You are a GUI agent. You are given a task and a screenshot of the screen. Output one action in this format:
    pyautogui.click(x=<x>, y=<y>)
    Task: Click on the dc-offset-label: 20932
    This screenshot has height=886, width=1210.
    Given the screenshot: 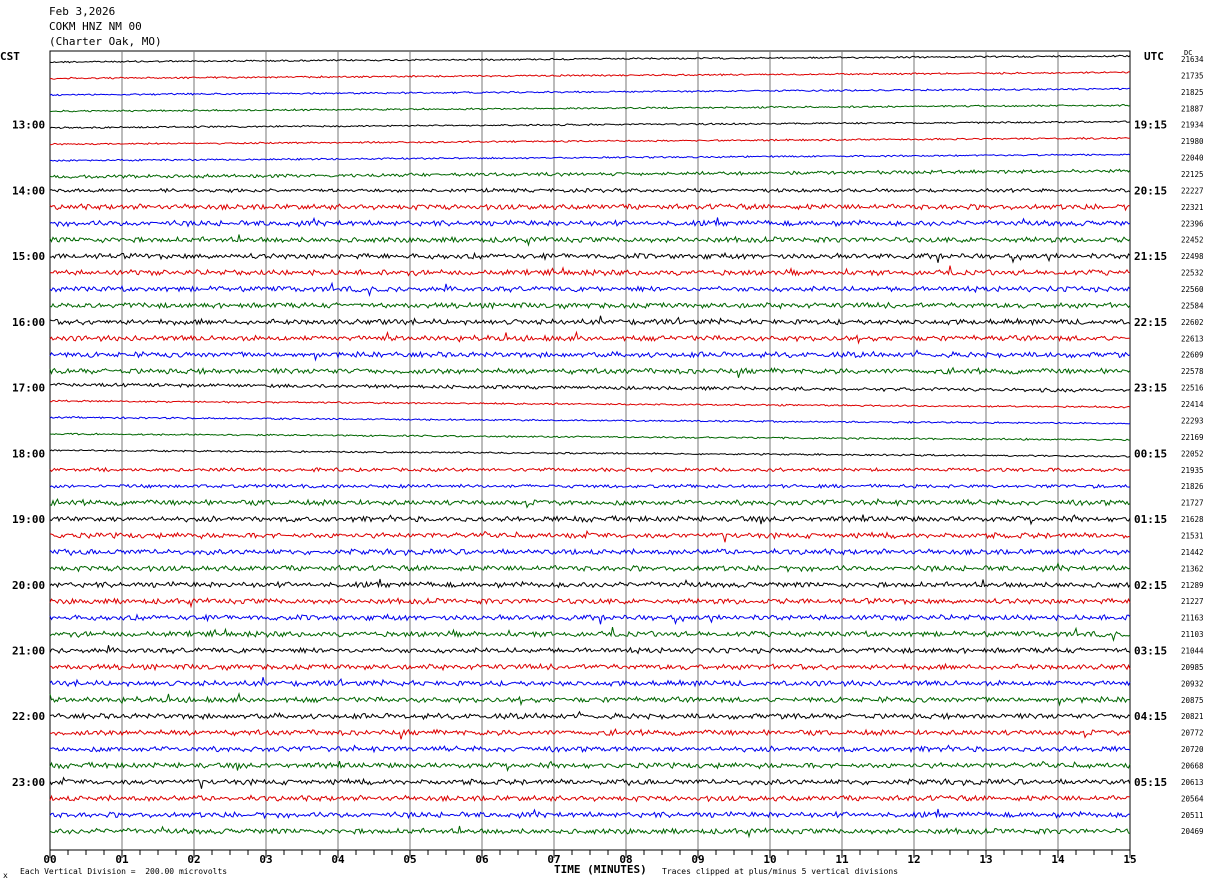 What is the action you would take?
    pyautogui.click(x=1192, y=683)
    